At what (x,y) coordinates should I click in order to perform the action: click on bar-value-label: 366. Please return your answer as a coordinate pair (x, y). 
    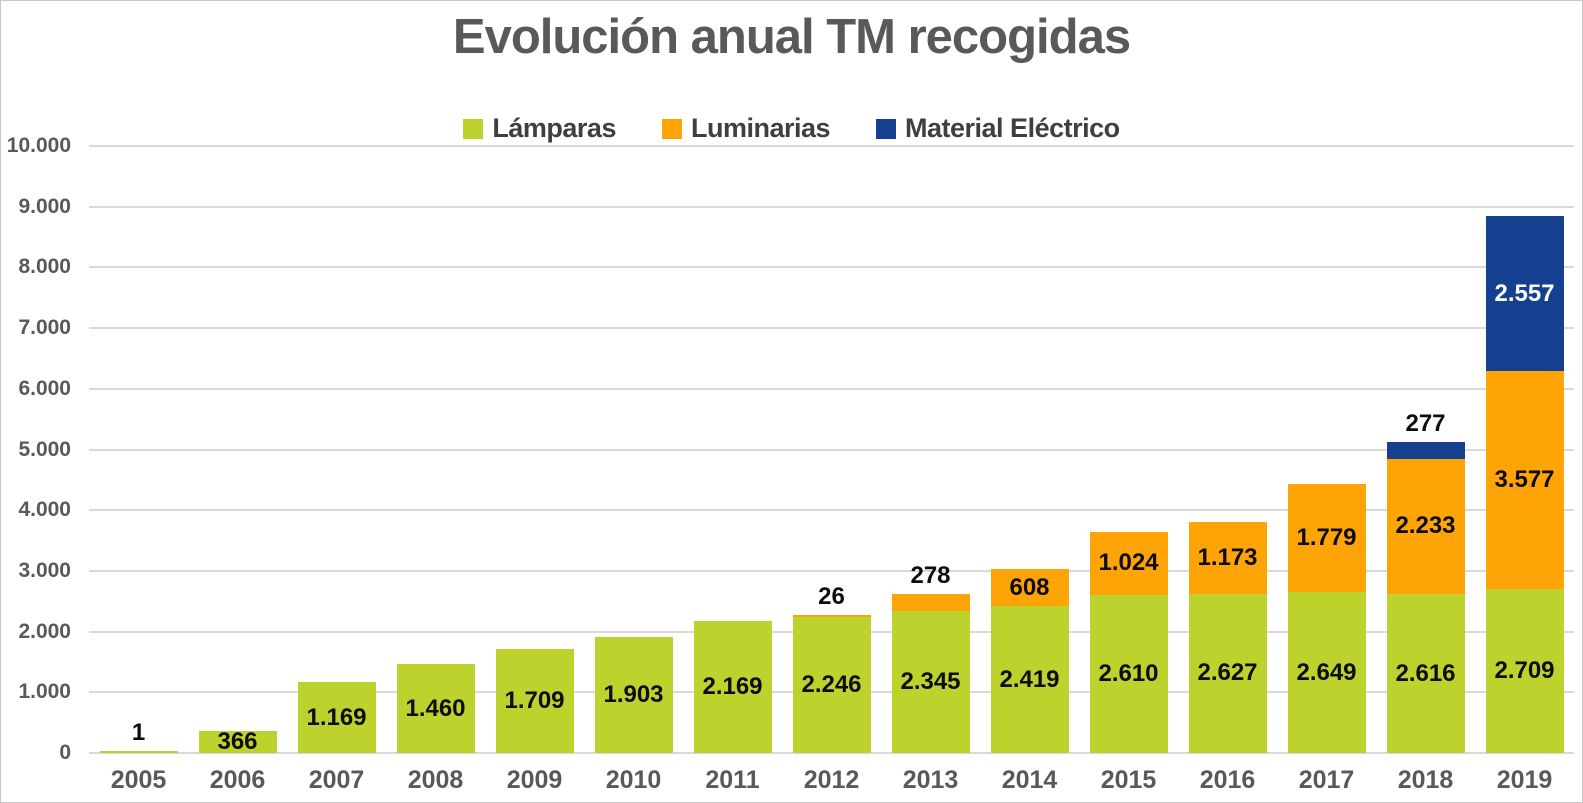
    Looking at the image, I should click on (237, 741).